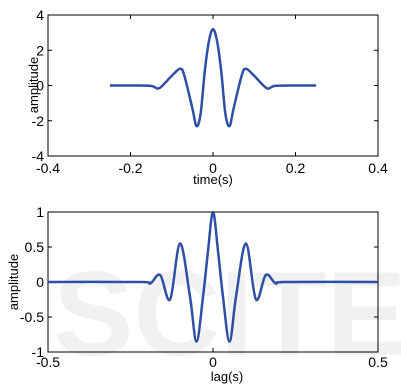 This screenshot has width=401, height=385. I want to click on bottom-x-tick-label: -0.5, so click(48, 362).